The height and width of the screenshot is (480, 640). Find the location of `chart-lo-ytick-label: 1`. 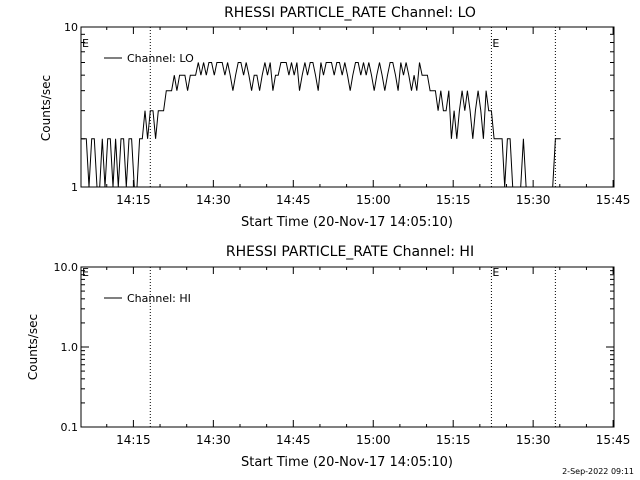

chart-lo-ytick-label: 1 is located at coordinates (74, 187).